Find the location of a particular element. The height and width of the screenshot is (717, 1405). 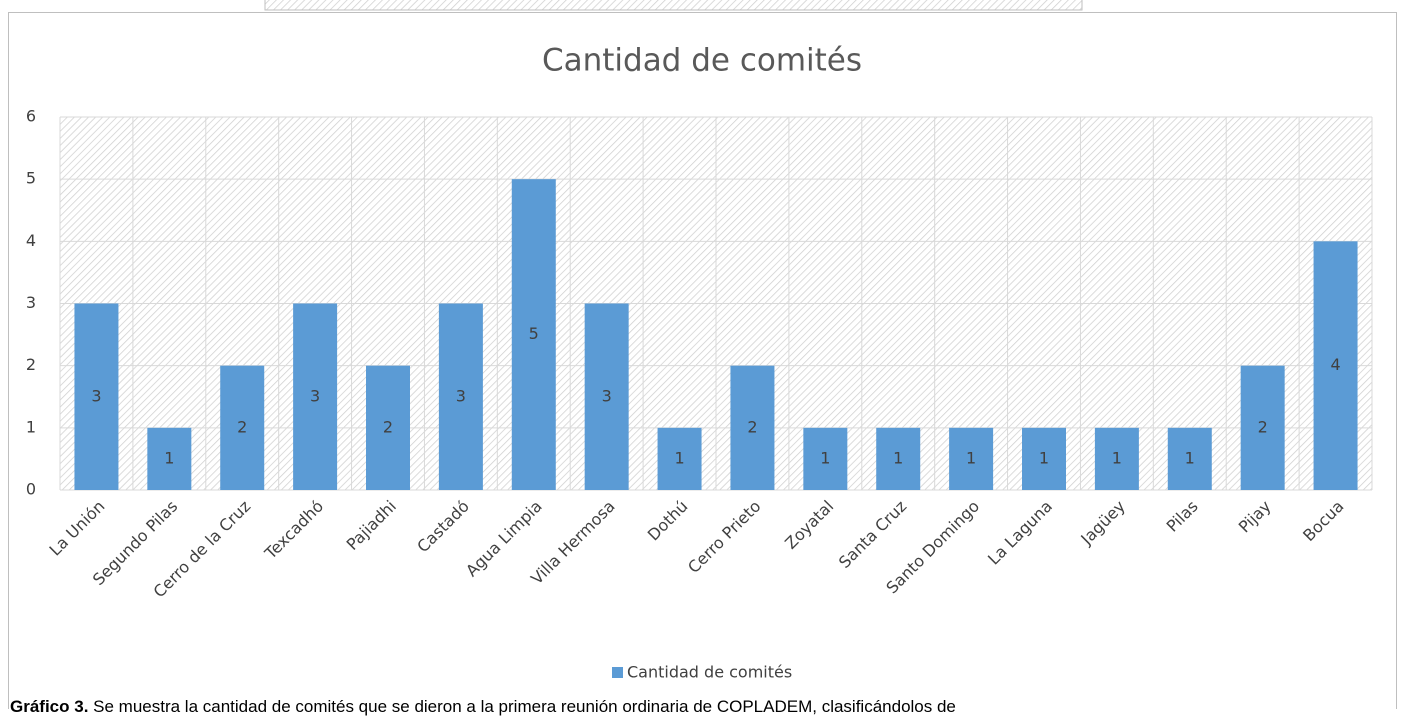

header-box is located at coordinates (673, 5).